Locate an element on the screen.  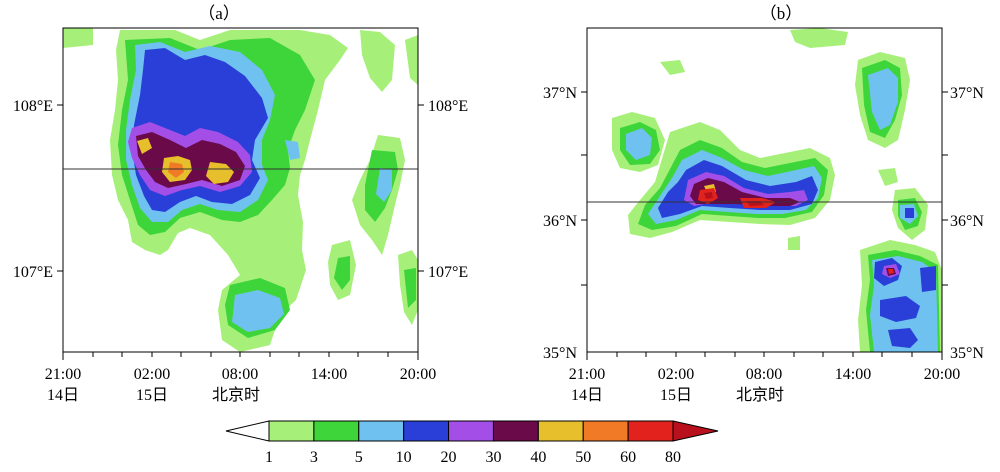
colorbar-label: 30 is located at coordinates (493, 457).